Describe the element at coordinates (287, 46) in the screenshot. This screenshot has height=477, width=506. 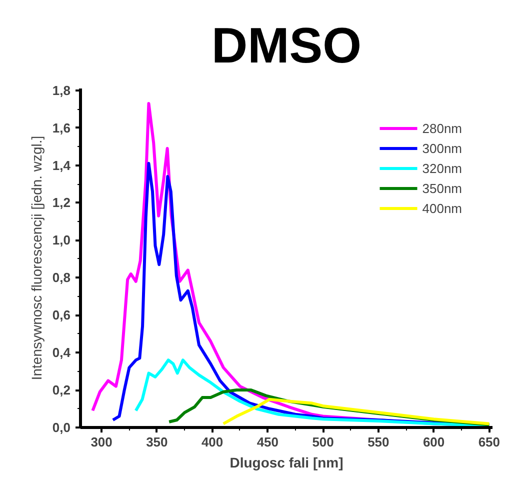
I see `chart-title: DMSO` at that location.